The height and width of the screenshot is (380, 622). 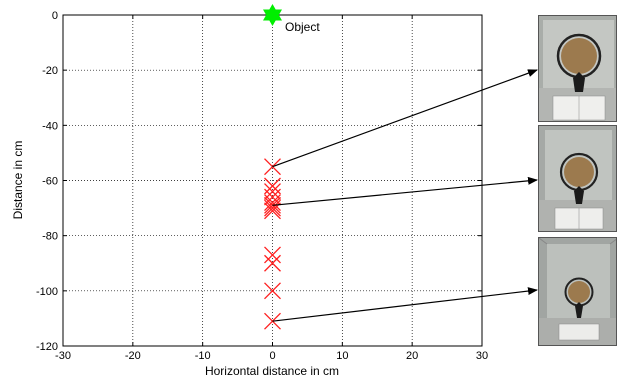 I want to click on y-tick-label: 0, so click(x=55, y=16).